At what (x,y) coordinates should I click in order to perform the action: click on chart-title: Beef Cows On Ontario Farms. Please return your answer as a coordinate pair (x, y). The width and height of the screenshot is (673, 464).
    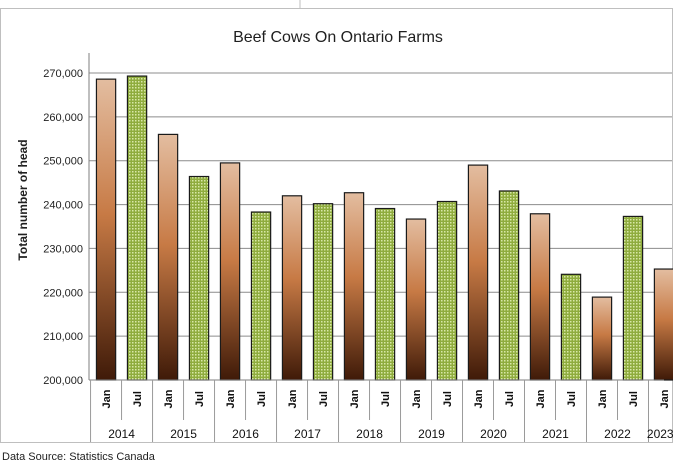
    Looking at the image, I should click on (338, 37).